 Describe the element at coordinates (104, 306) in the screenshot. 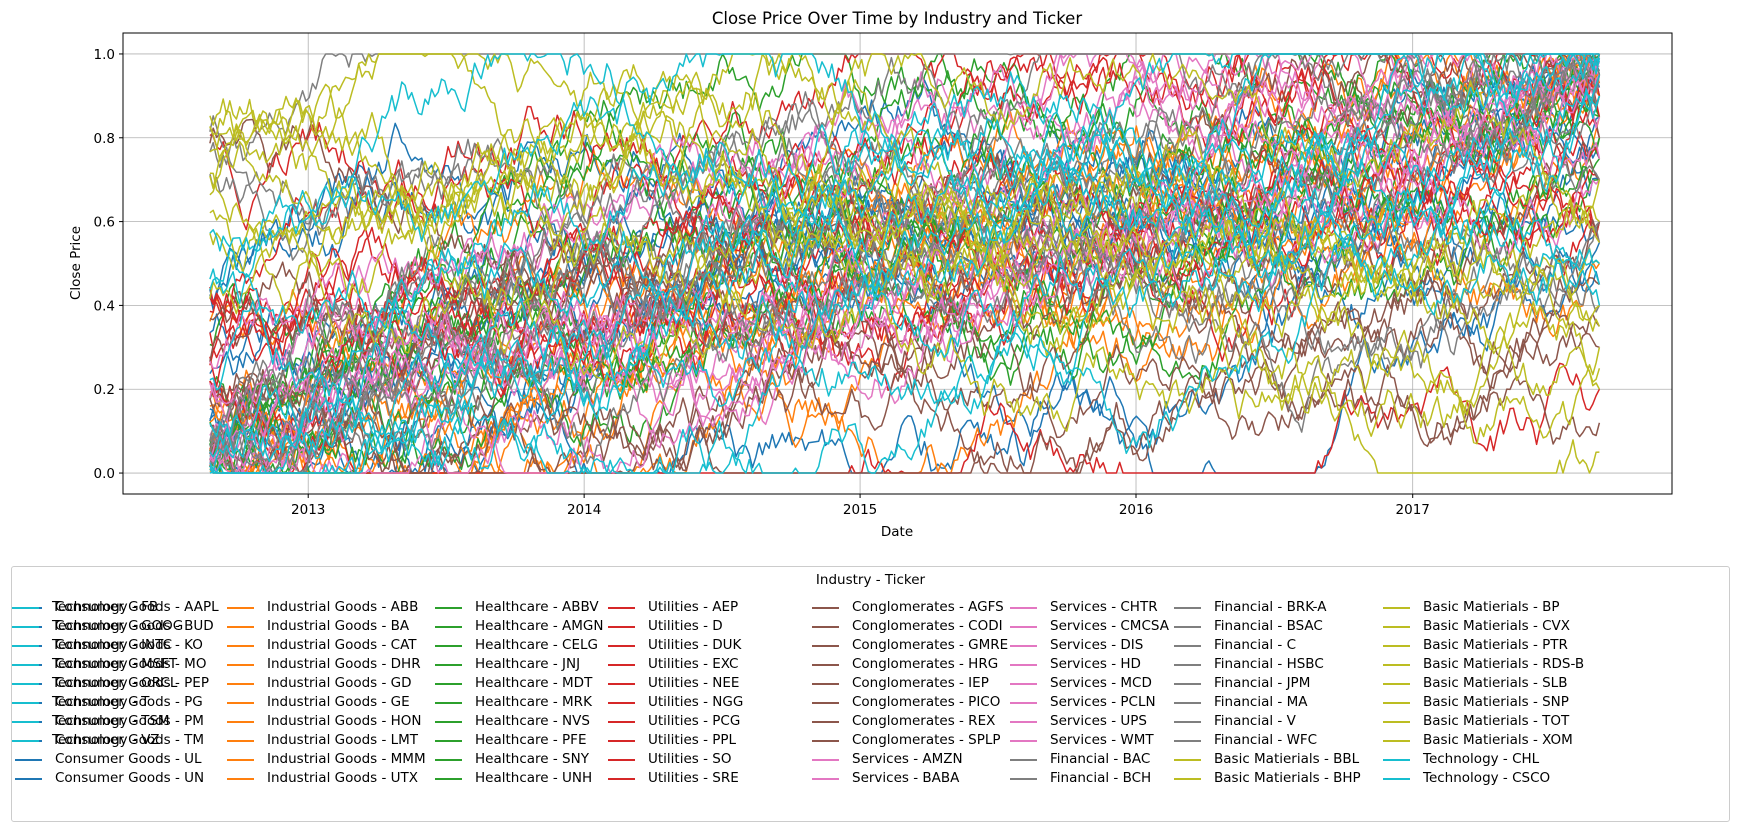

I see `y-tick-label: 0.4` at that location.